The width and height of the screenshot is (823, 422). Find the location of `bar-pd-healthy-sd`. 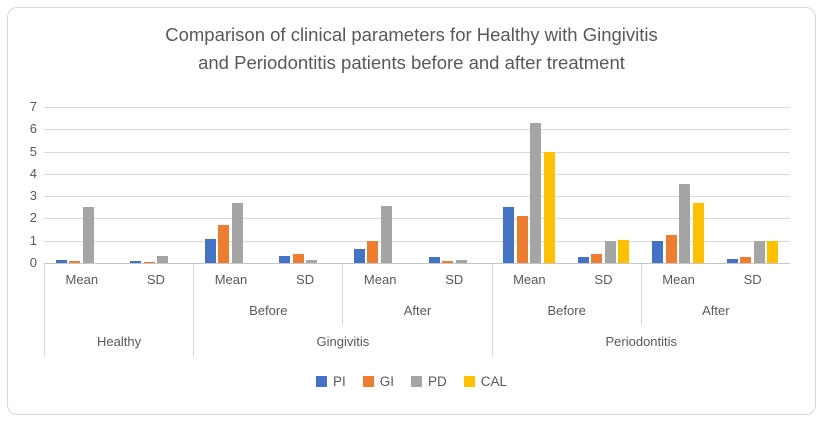

bar-pd-healthy-sd is located at coordinates (163, 259).